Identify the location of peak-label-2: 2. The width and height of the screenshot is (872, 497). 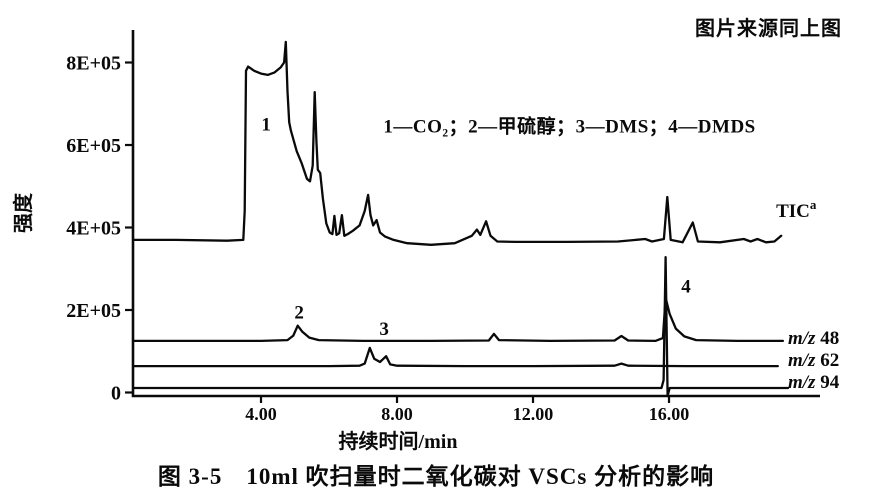
(299, 312).